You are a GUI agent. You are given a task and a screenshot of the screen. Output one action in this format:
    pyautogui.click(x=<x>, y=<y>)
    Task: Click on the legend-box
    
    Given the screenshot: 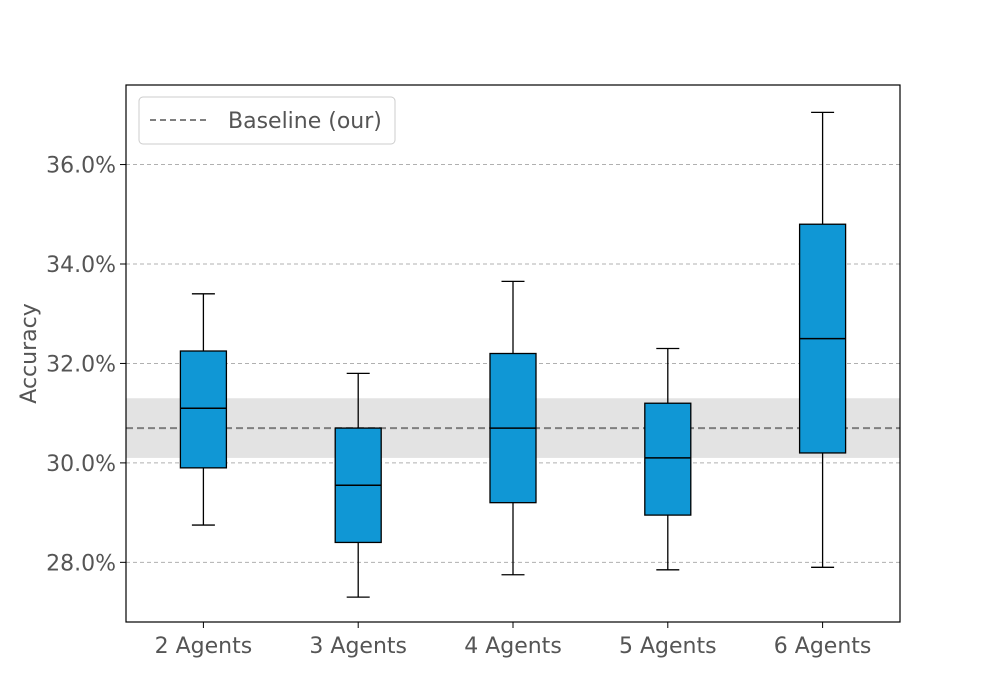 What is the action you would take?
    pyautogui.click(x=267, y=120)
    